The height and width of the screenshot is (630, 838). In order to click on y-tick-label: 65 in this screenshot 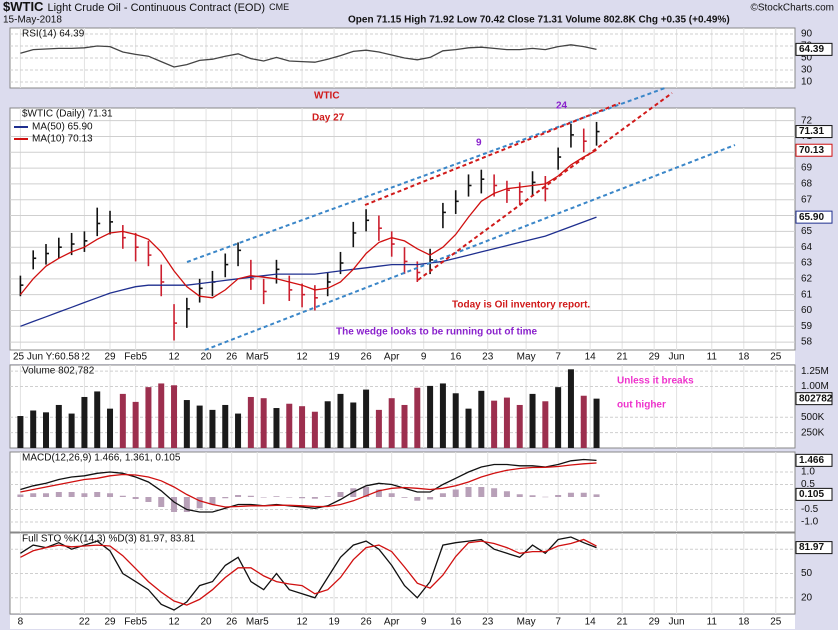, I will do `click(807, 231)`.